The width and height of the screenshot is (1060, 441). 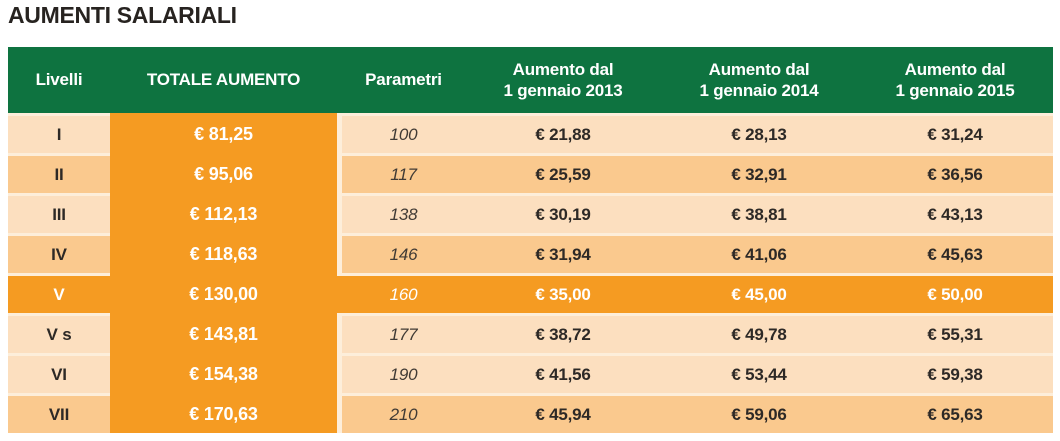 What do you see at coordinates (955, 374) in the screenshot?
I see `cell-aumento-2015: € 59,38` at bounding box center [955, 374].